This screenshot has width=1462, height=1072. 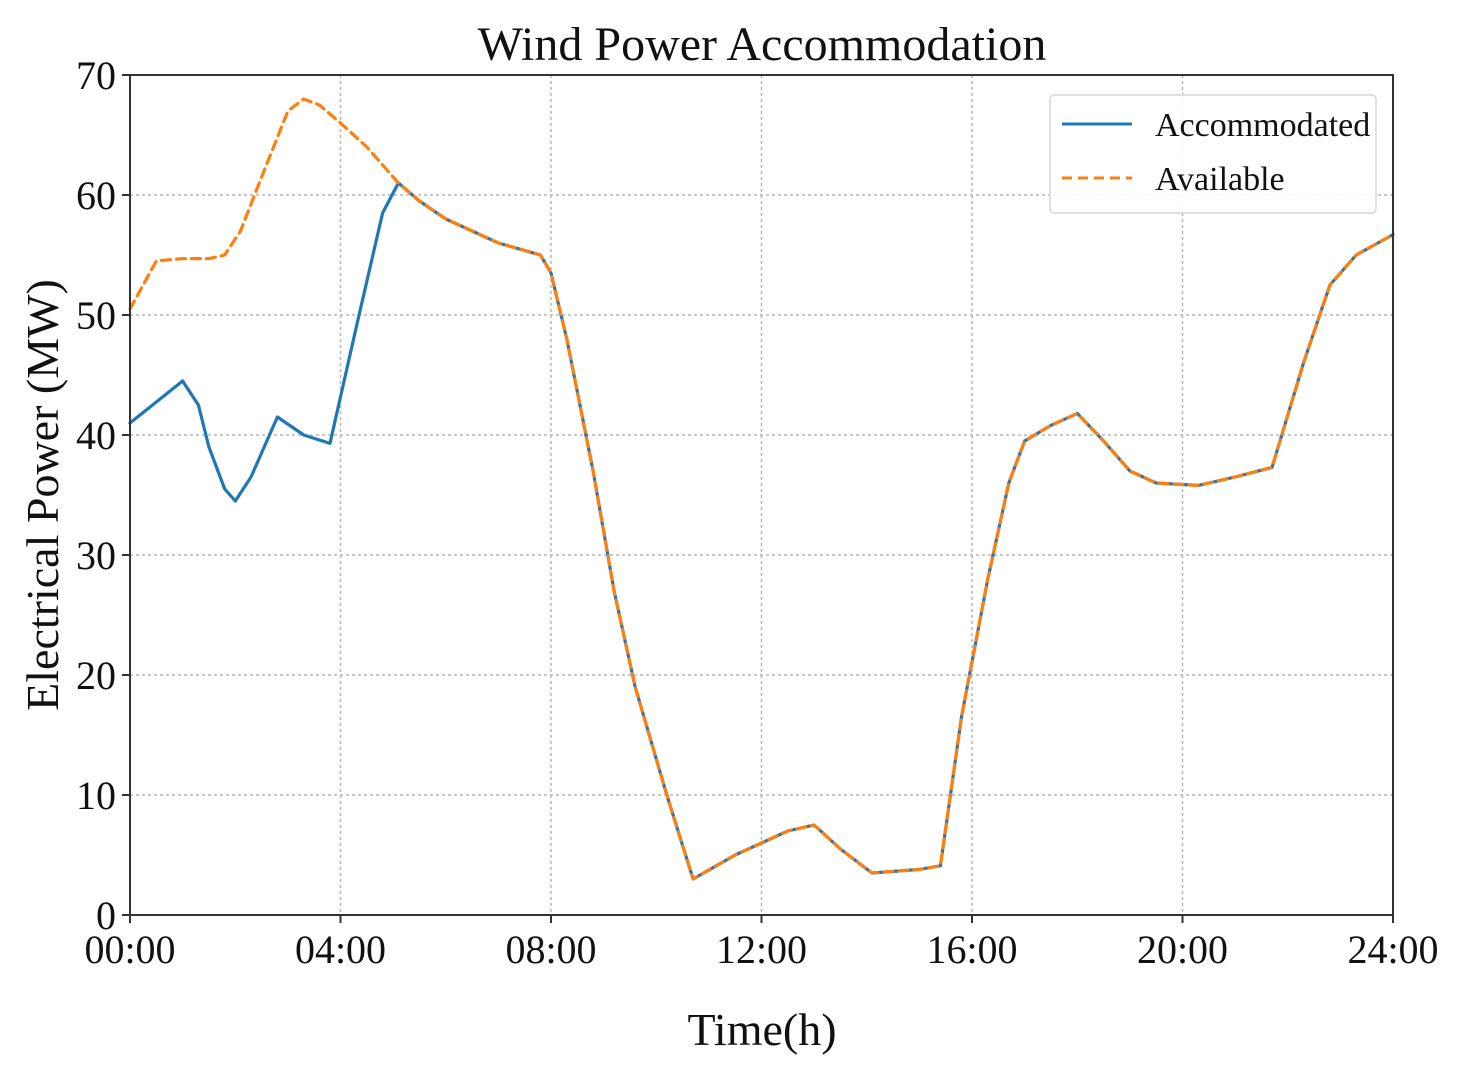 I want to click on x-tick-label: 20:00, so click(x=1182, y=949).